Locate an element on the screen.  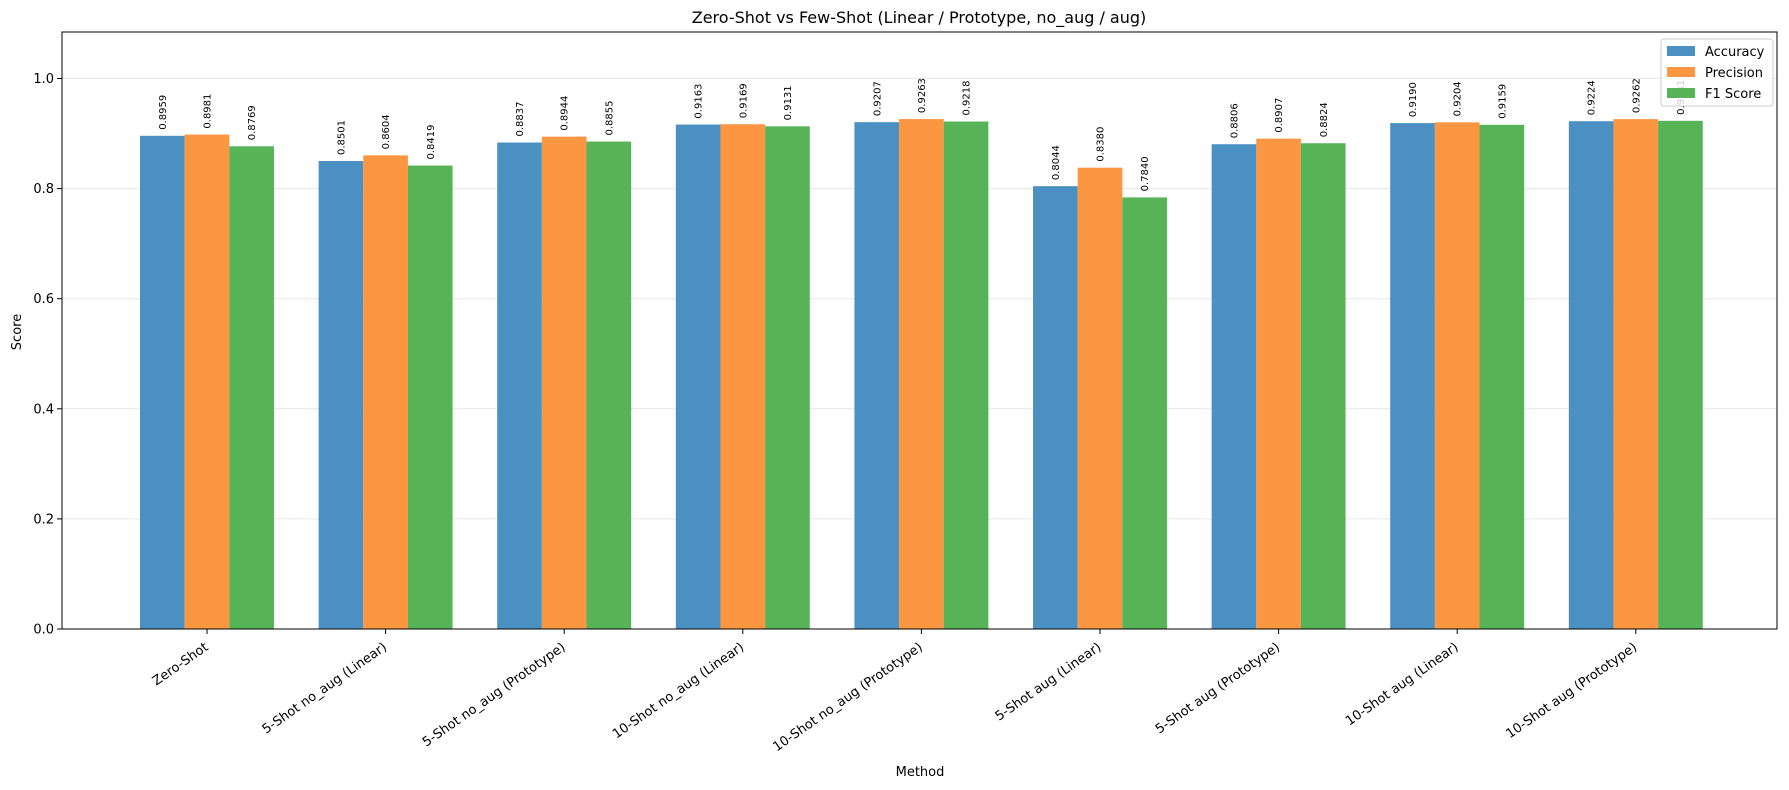
legend-label: Precision is located at coordinates (1734, 73).